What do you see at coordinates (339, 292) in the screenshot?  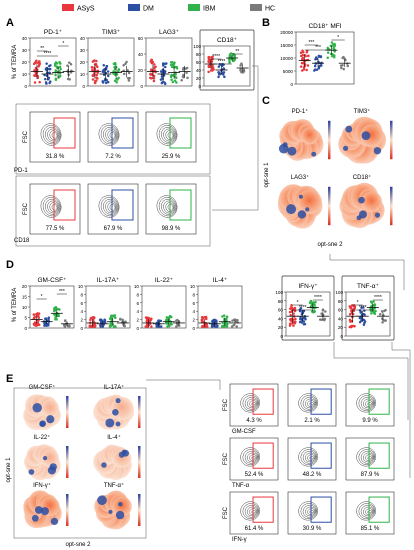 I see `y-tick-label: 100` at bounding box center [339, 292].